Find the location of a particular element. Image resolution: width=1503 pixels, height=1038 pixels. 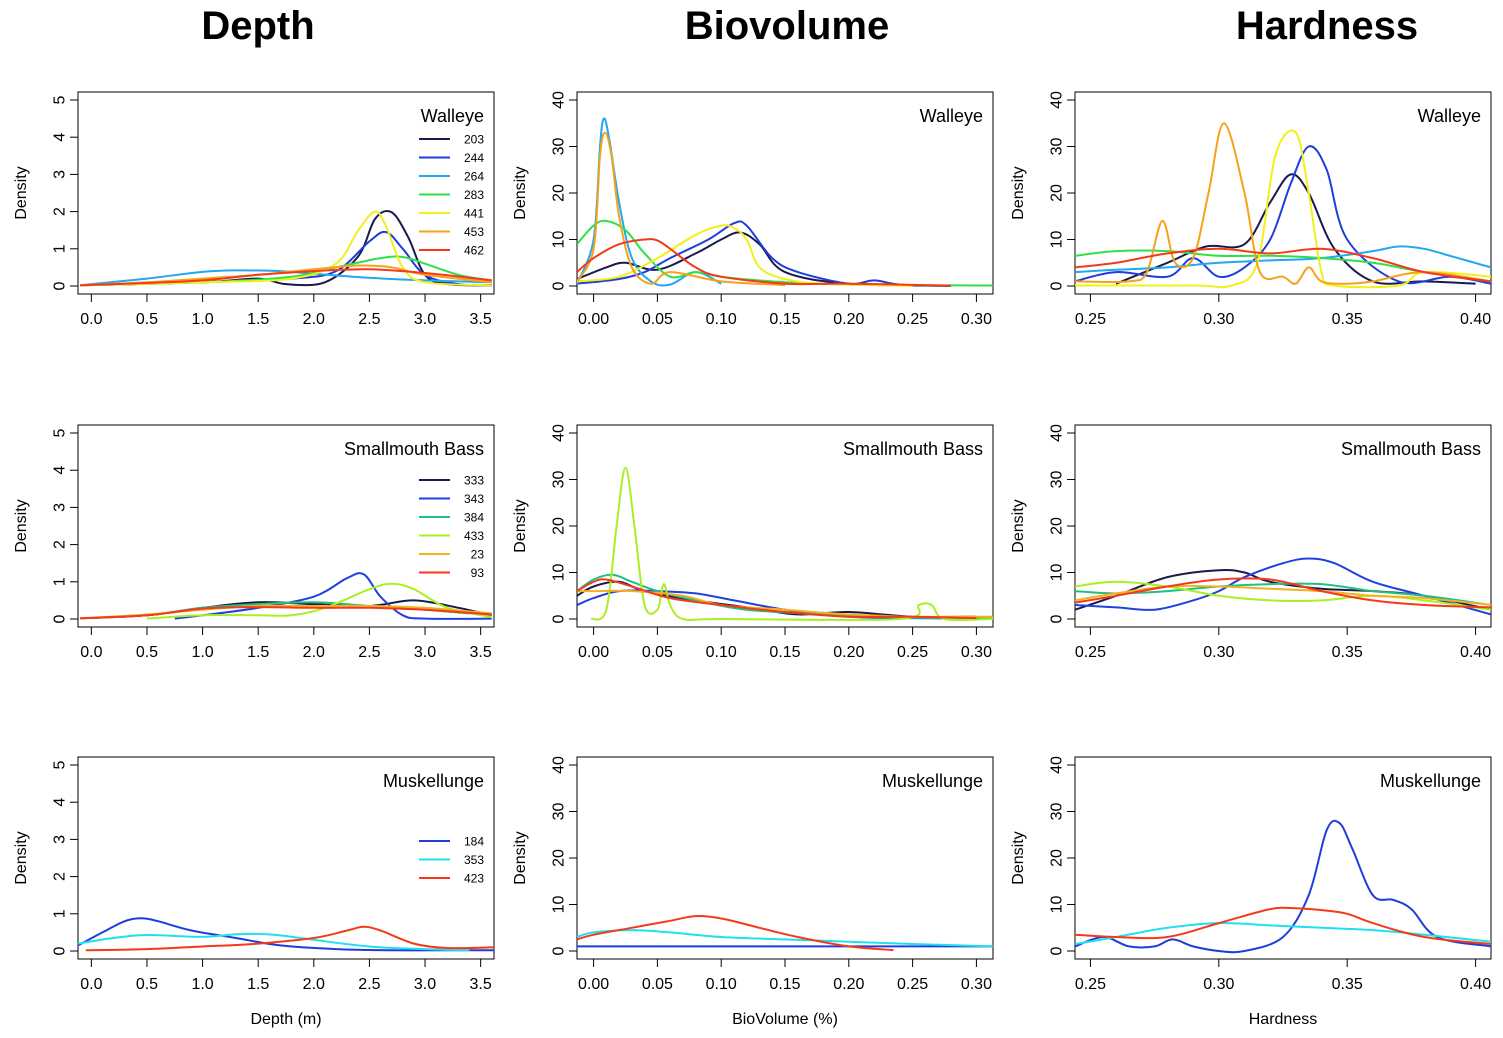

x-tick-label: 0.40 is located at coordinates (1475, 984).